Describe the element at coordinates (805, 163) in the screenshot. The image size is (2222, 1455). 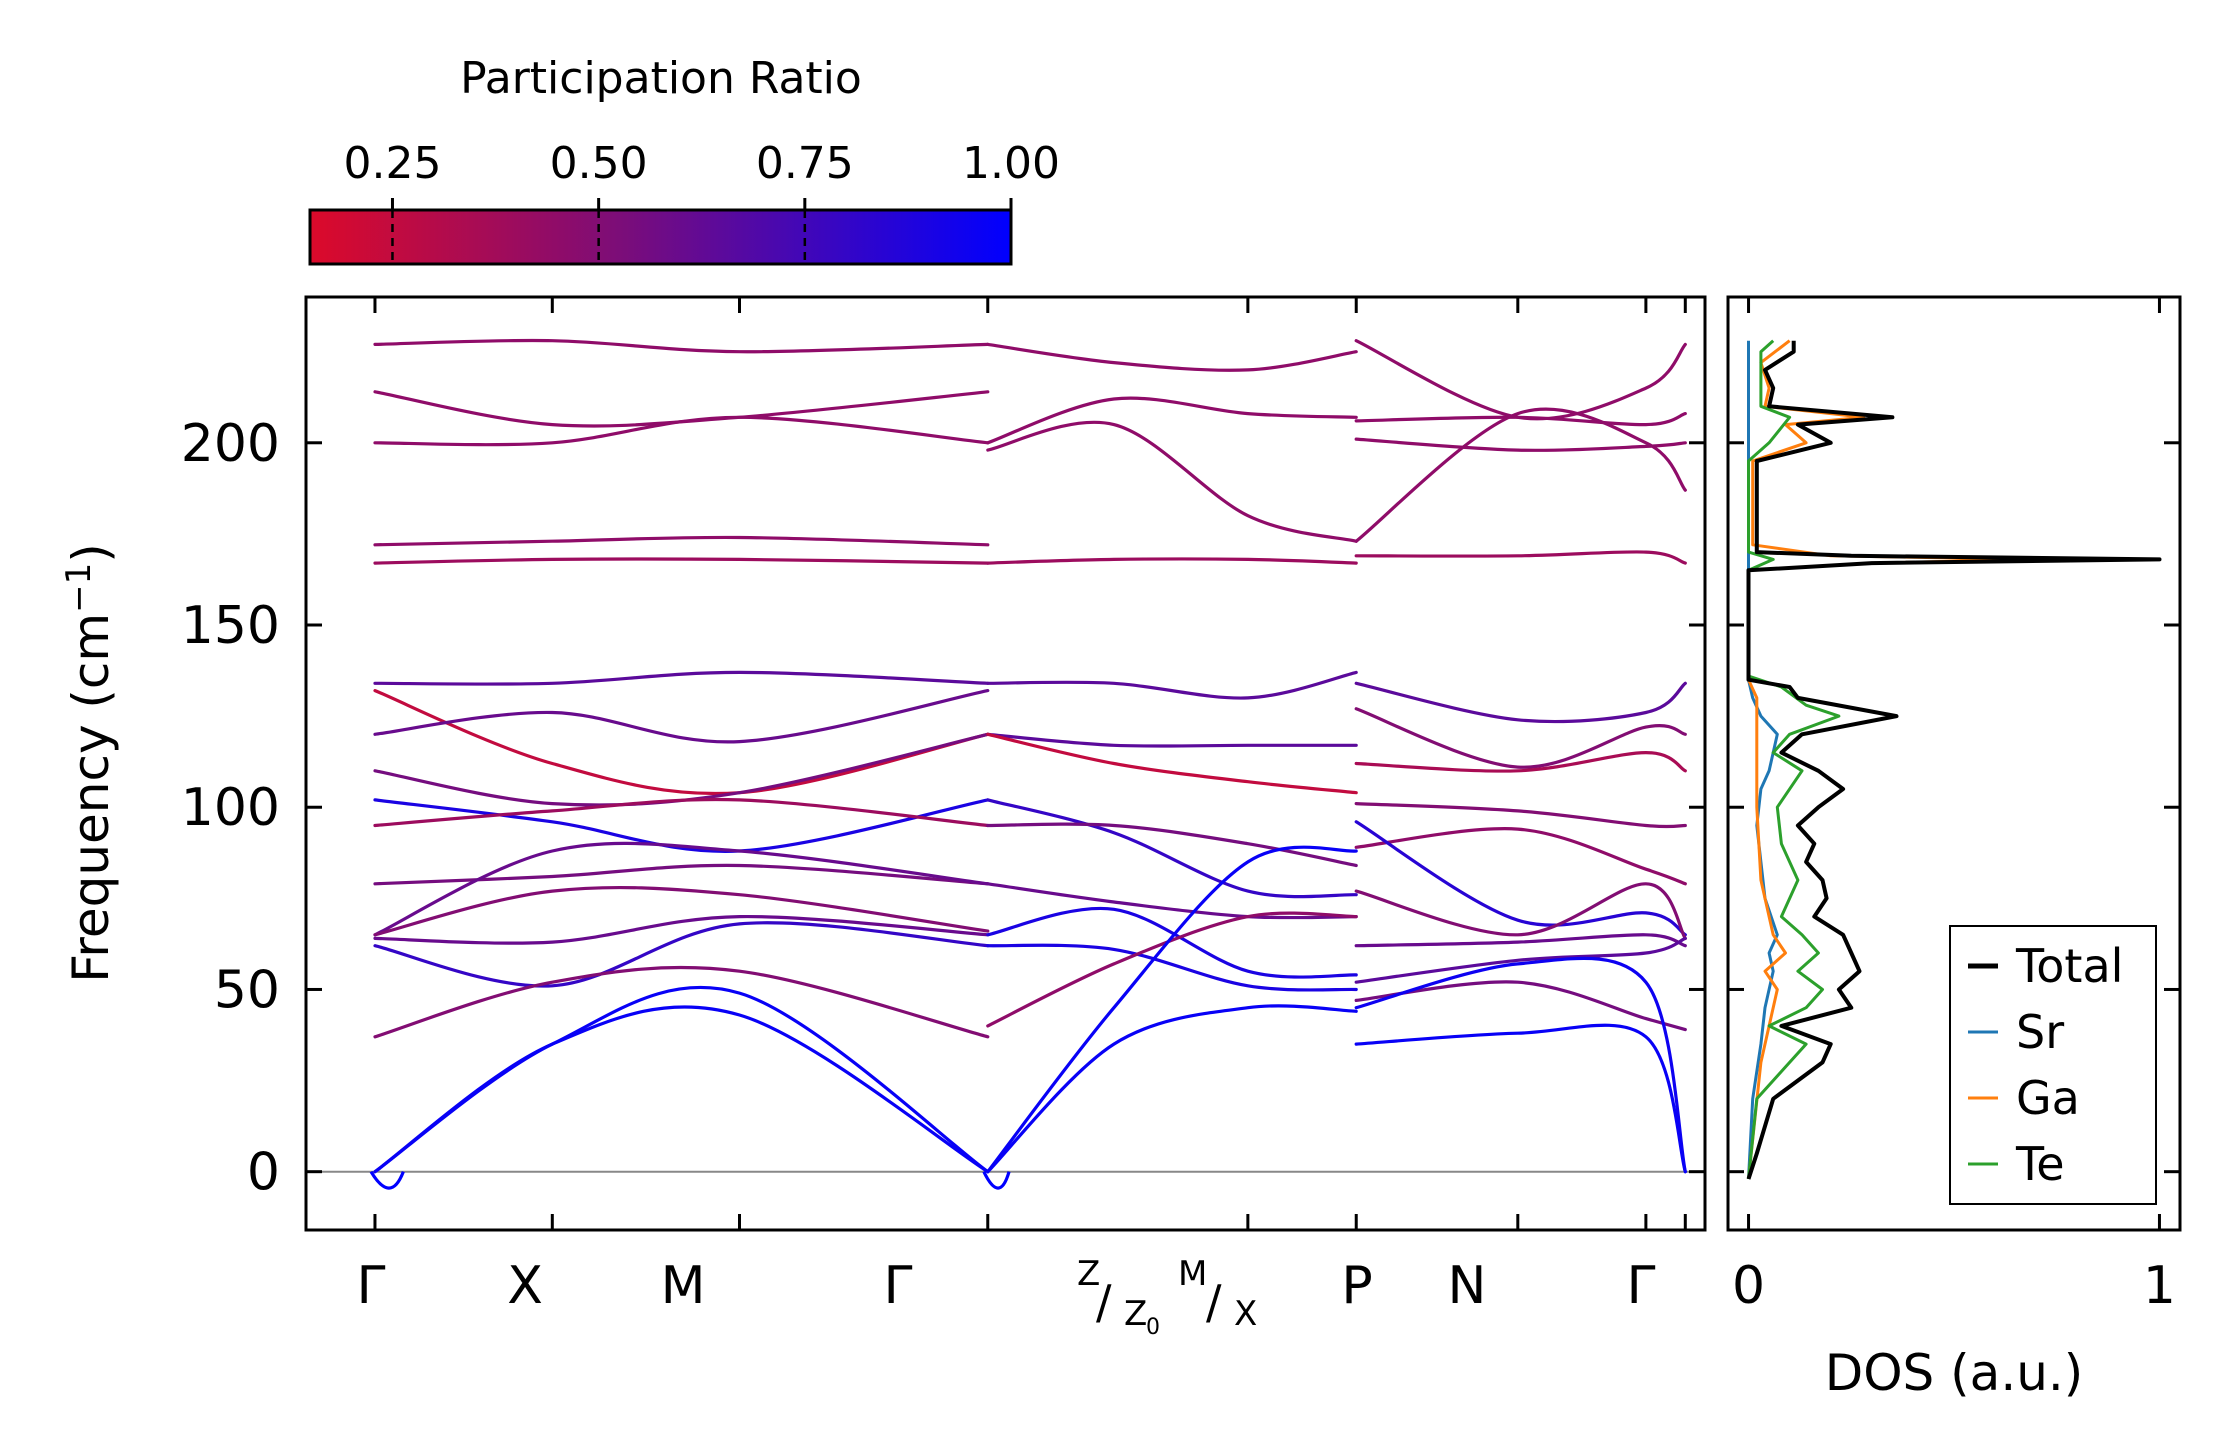
I see `colorbar-tick-label: 0.75` at that location.